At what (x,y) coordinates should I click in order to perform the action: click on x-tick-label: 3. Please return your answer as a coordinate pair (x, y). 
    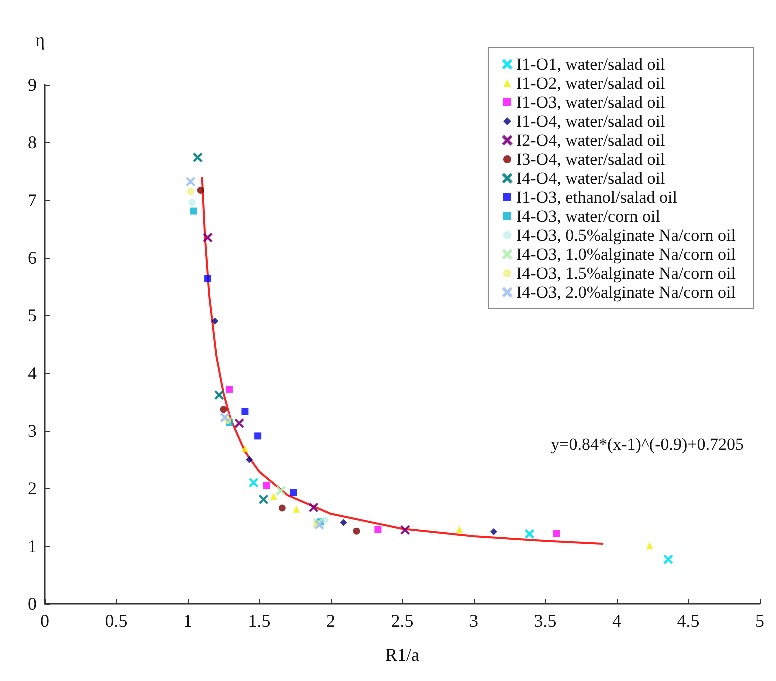
    Looking at the image, I should click on (474, 621).